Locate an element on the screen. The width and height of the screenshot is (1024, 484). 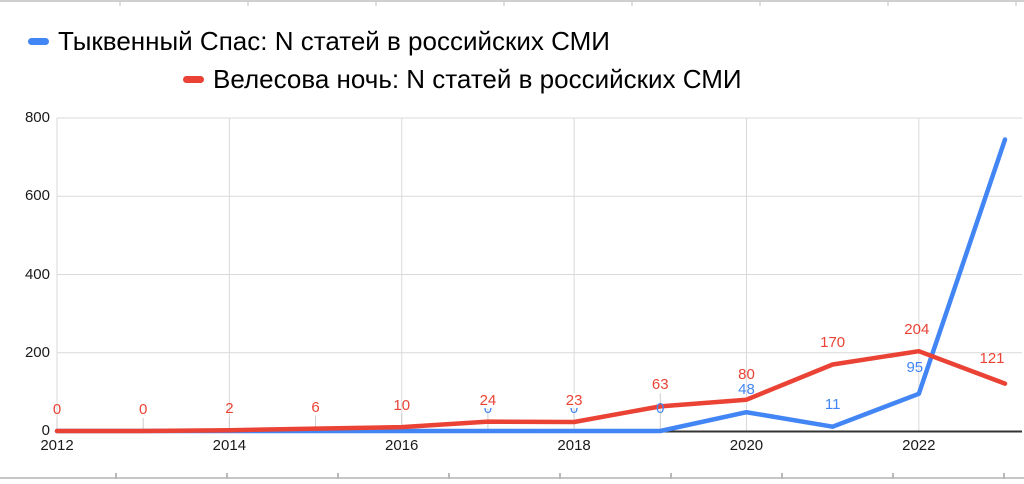
y-tick-label: 0 is located at coordinates (45, 430).